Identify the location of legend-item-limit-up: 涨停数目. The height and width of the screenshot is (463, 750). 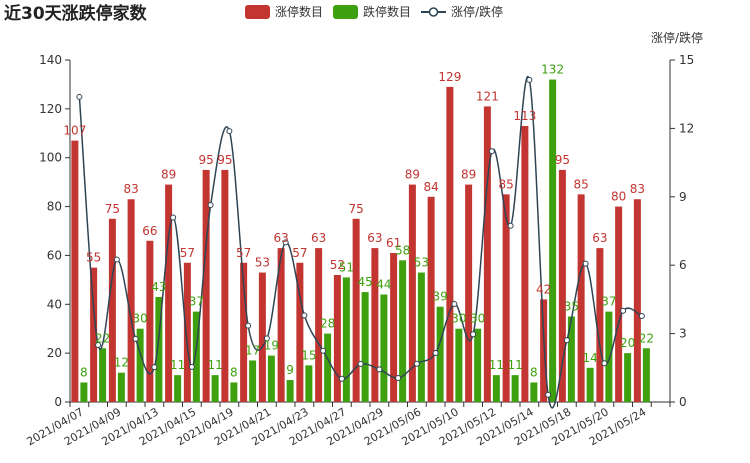
(284, 11).